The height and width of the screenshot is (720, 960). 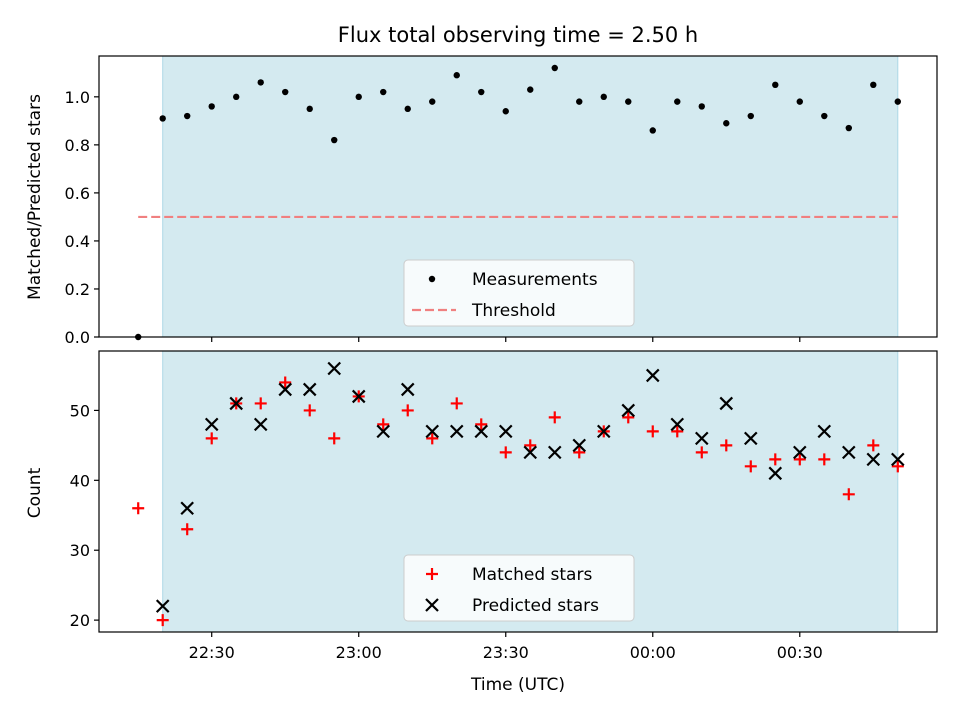 What do you see at coordinates (77, 193) in the screenshot?
I see `y-tick-label: 0.6` at bounding box center [77, 193].